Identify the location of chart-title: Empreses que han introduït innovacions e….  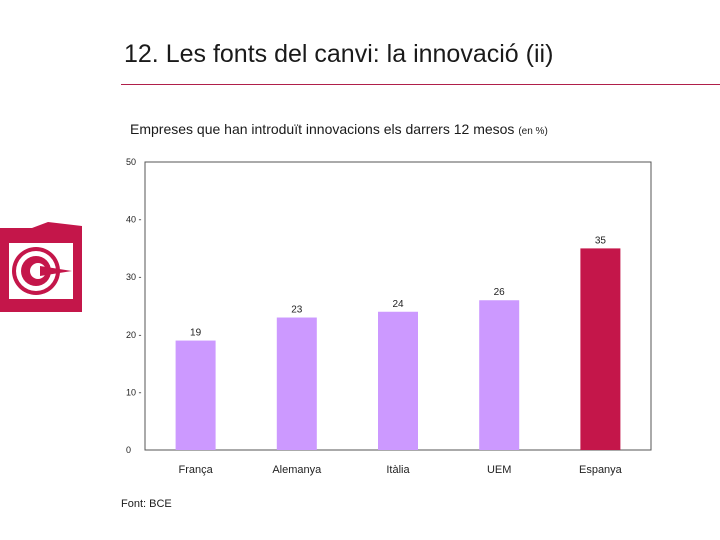
(339, 129).